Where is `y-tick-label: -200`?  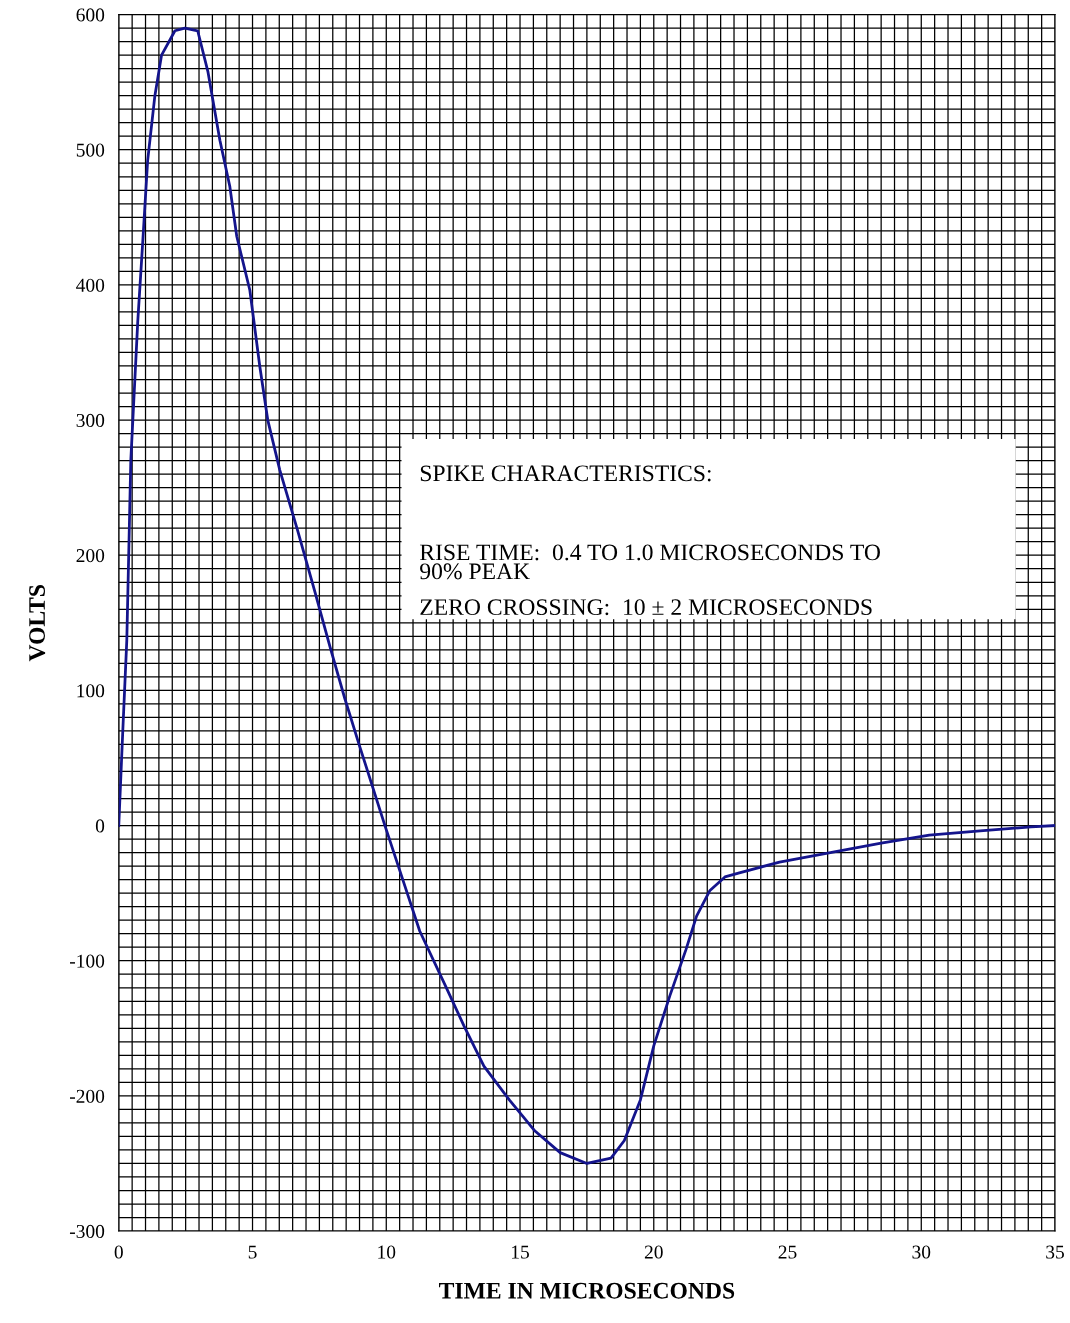 y-tick-label: -200 is located at coordinates (87, 1096).